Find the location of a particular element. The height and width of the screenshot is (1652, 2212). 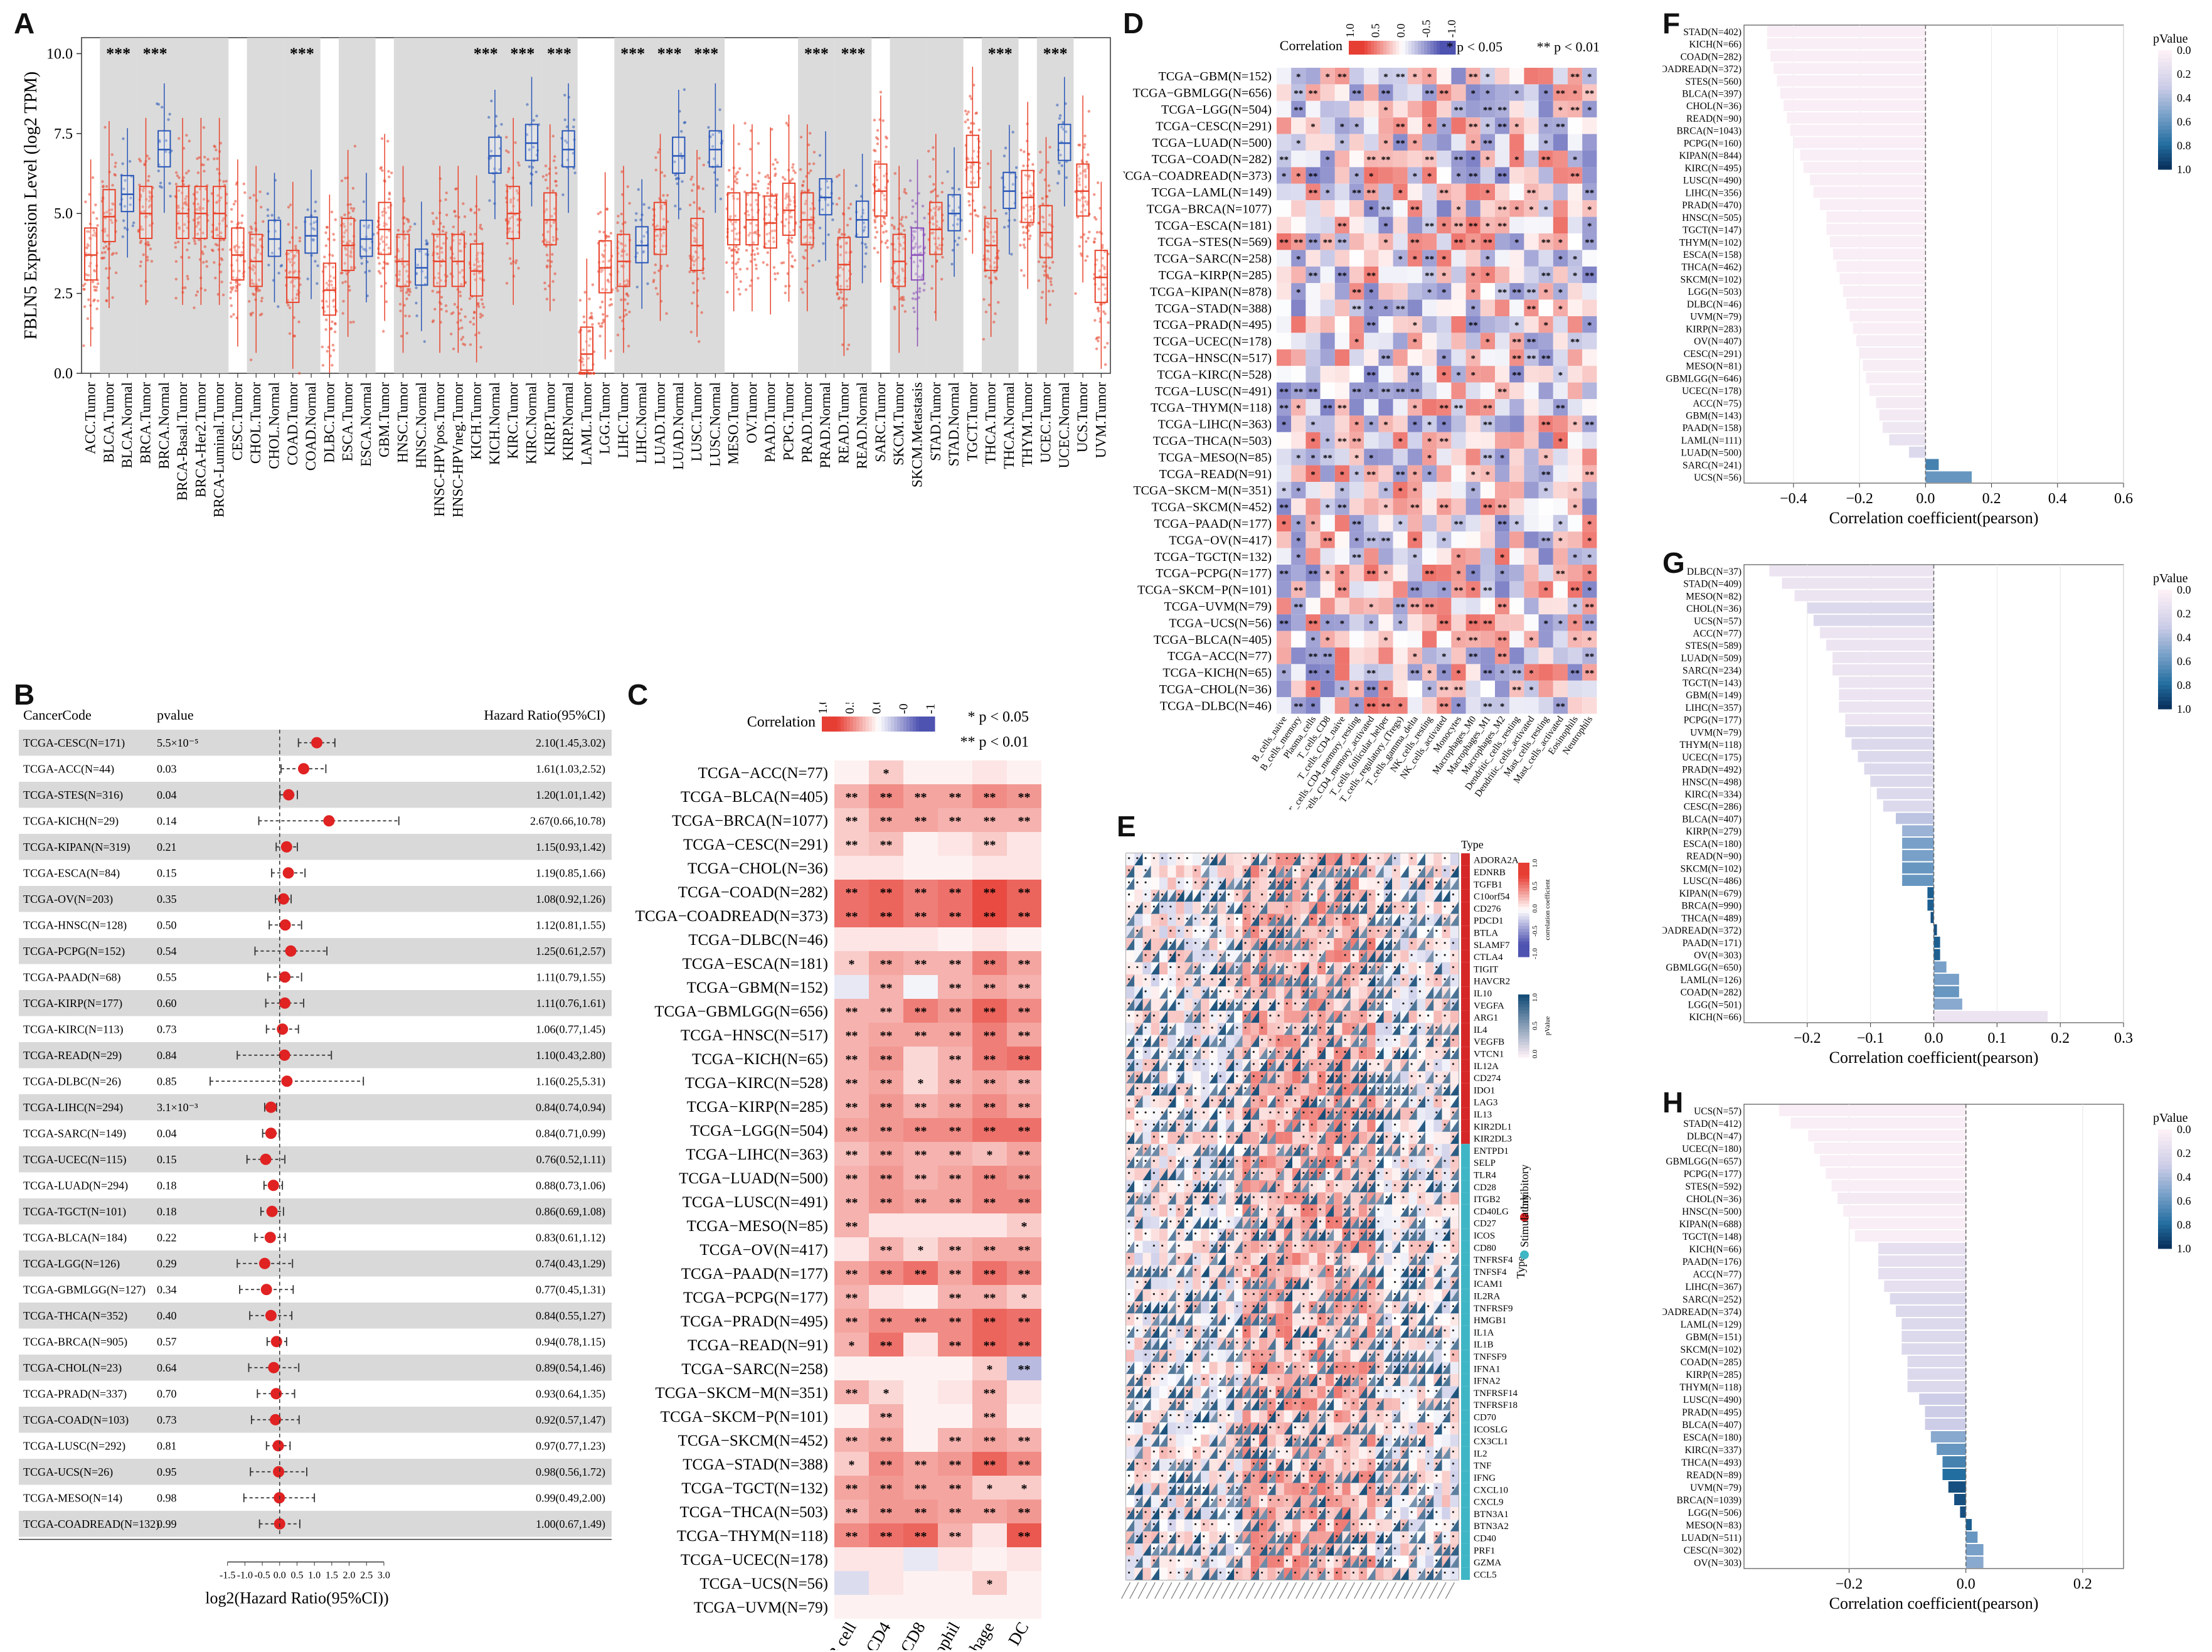

significance-dot is located at coordinates (1312, 858).